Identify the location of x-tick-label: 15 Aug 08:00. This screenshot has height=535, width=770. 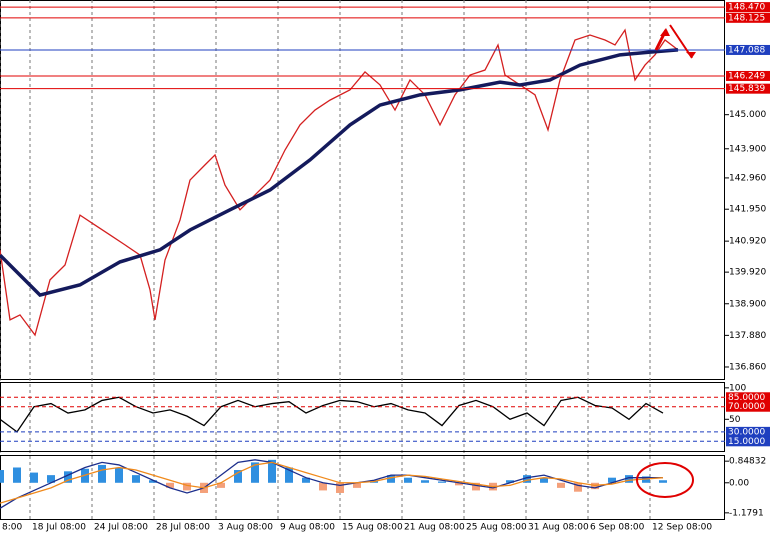
(372, 528).